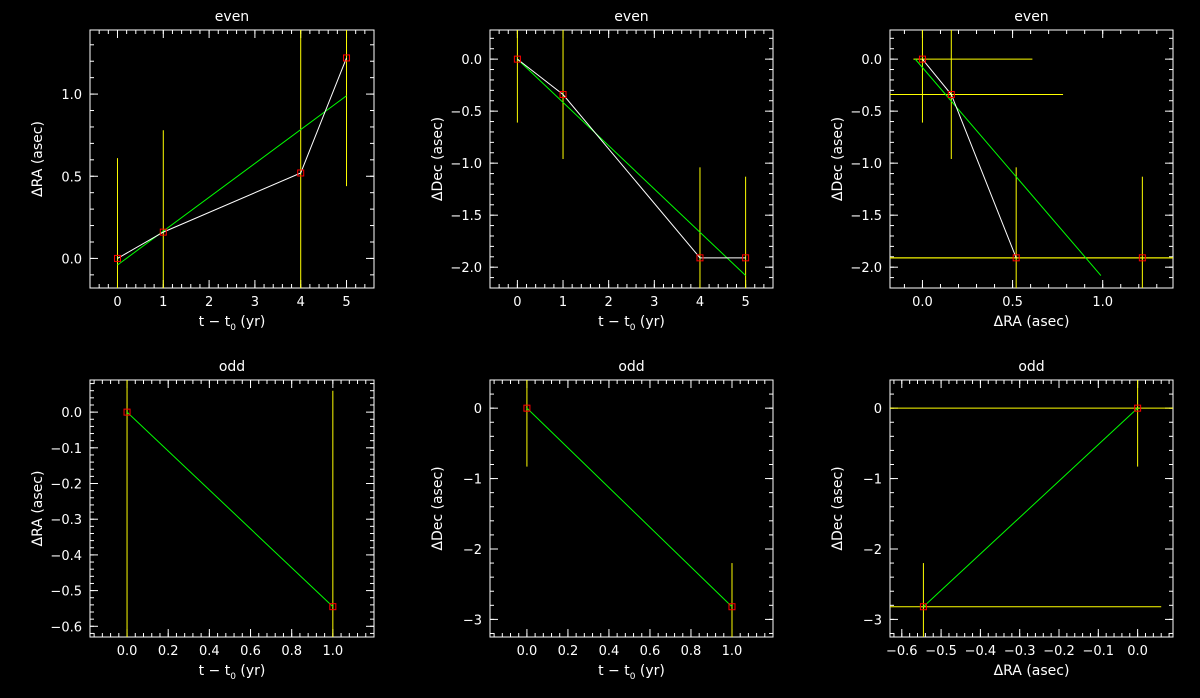  Describe the element at coordinates (66, 449) in the screenshot. I see `y-tick-label: −0.1` at that location.